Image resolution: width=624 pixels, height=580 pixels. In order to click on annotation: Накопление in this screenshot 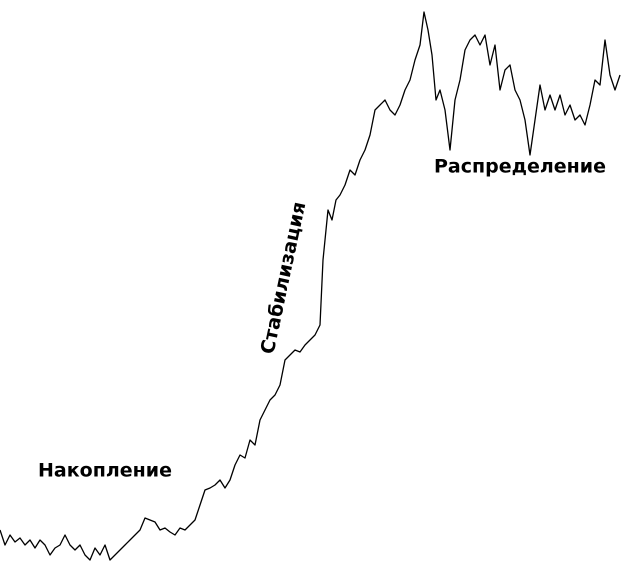, I will do `click(105, 471)`.